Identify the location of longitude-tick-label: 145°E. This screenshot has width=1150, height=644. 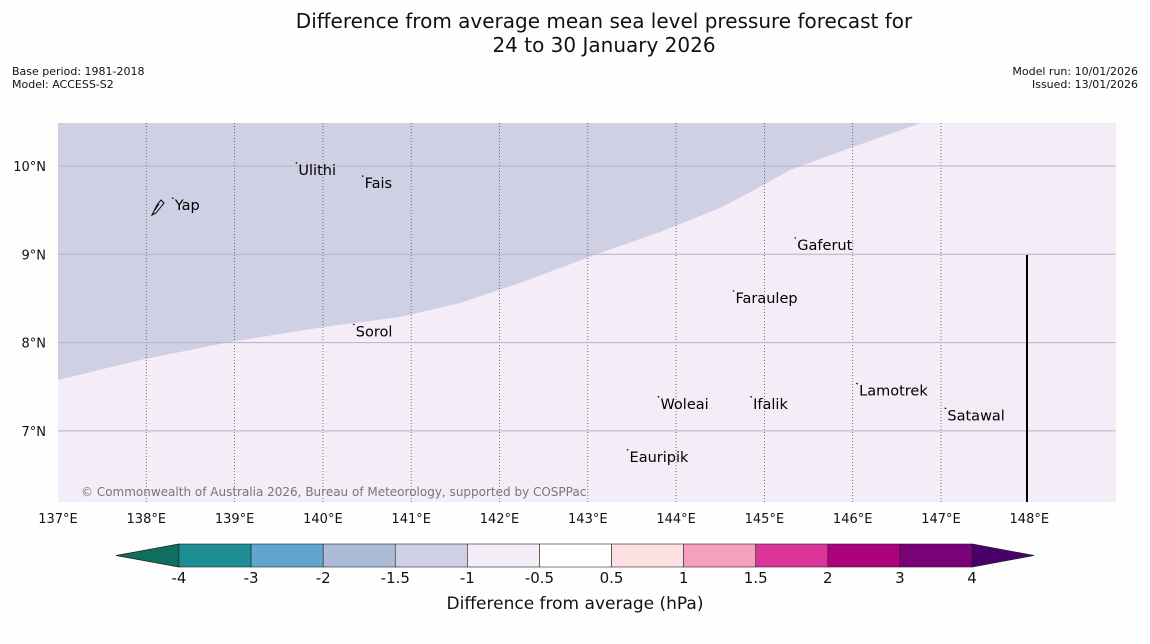
(765, 519).